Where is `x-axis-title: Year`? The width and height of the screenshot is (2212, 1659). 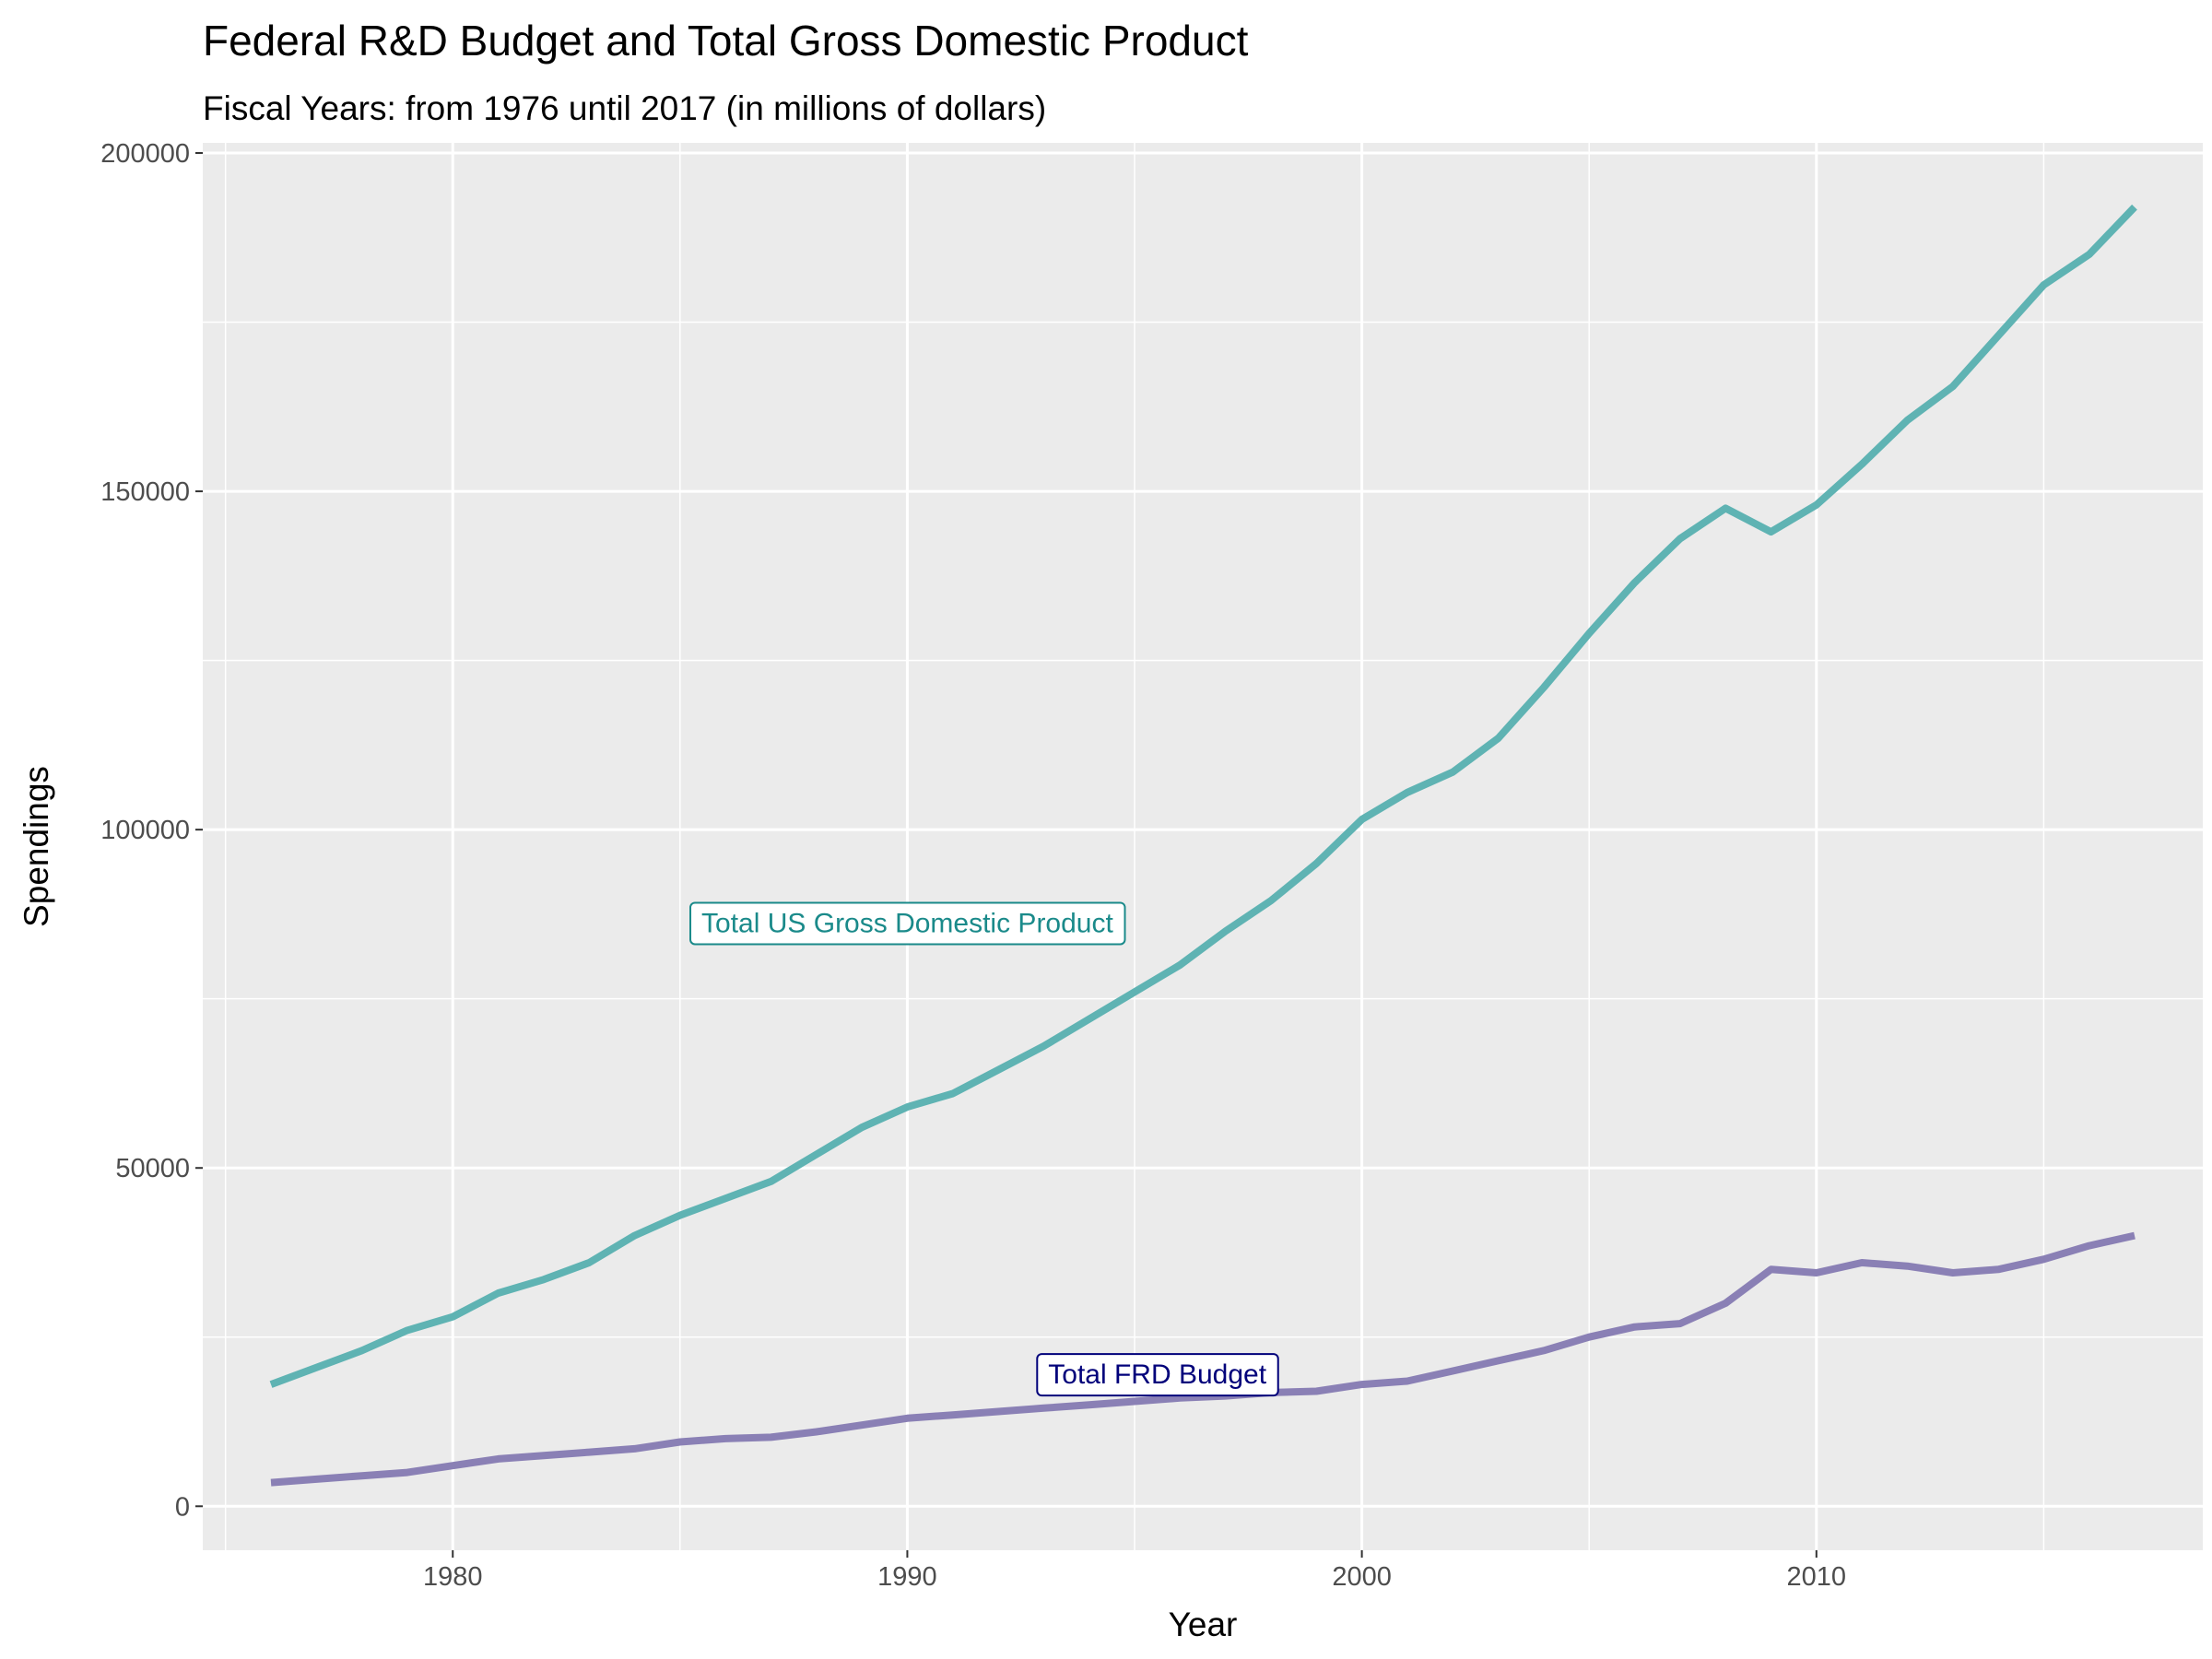
x-axis-title: Year is located at coordinates (1203, 1624).